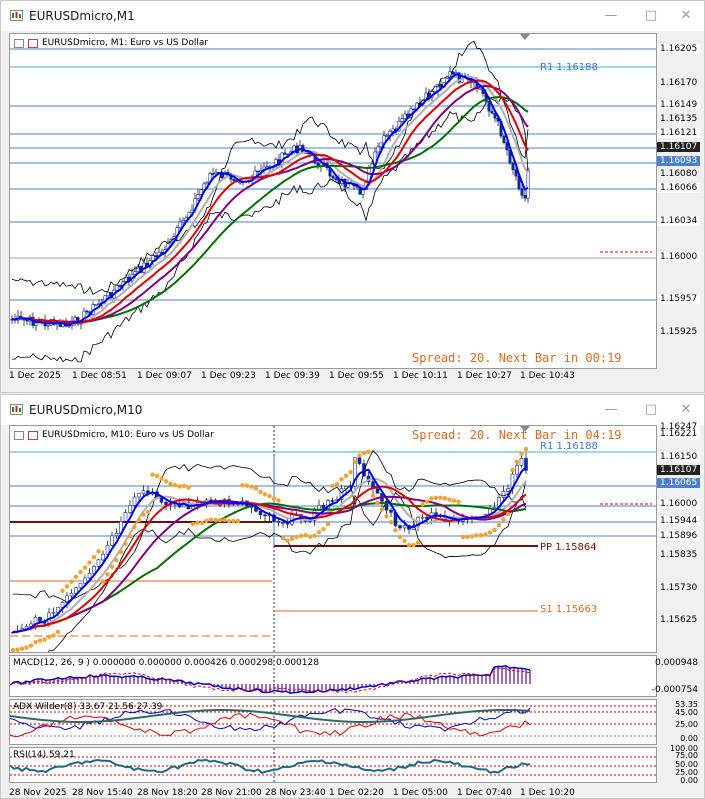 Image resolution: width=705 pixels, height=799 pixels. Describe the element at coordinates (270, 679) in the screenshot. I see `macd-line` at that location.